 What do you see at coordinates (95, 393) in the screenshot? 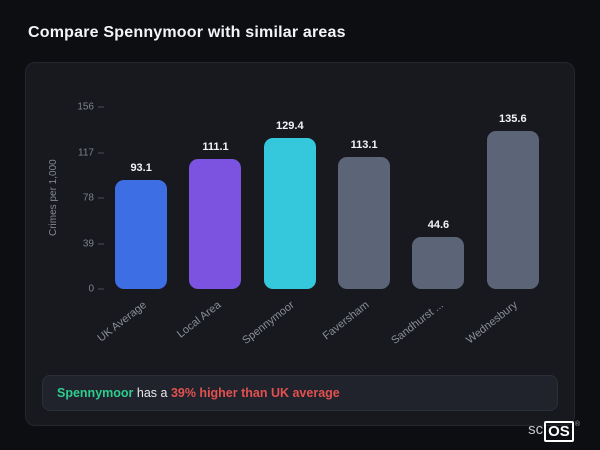
I see `footer-highlight: Spennymoor` at bounding box center [95, 393].